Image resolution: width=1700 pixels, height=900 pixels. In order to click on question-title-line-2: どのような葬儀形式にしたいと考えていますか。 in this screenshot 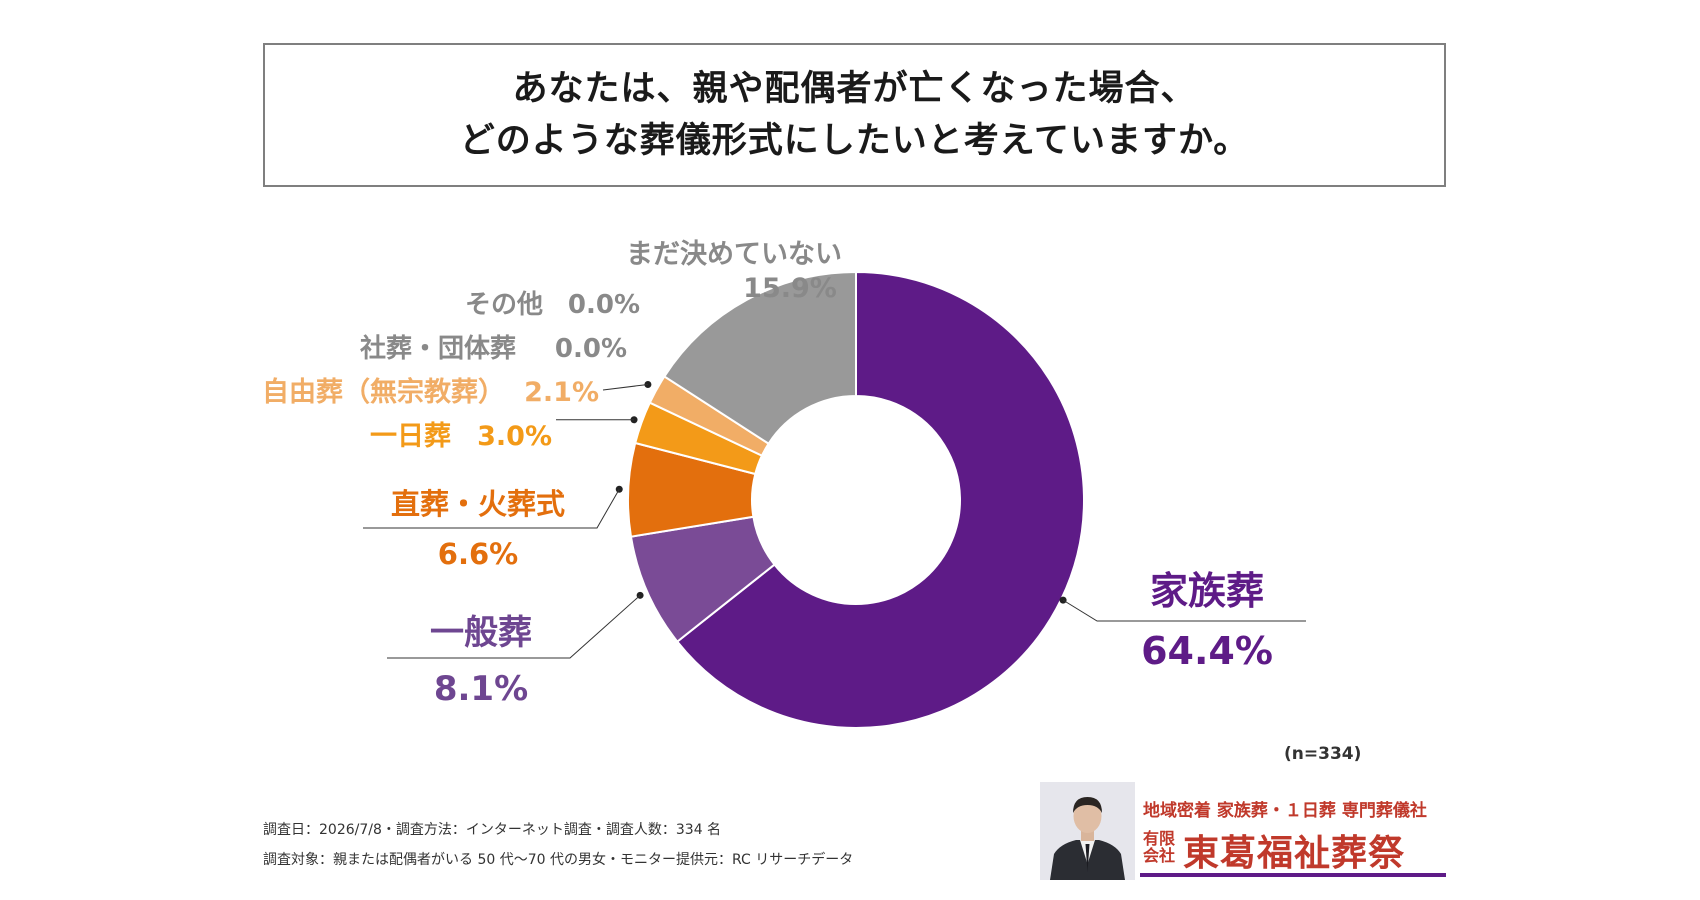, I will do `click(854, 141)`.